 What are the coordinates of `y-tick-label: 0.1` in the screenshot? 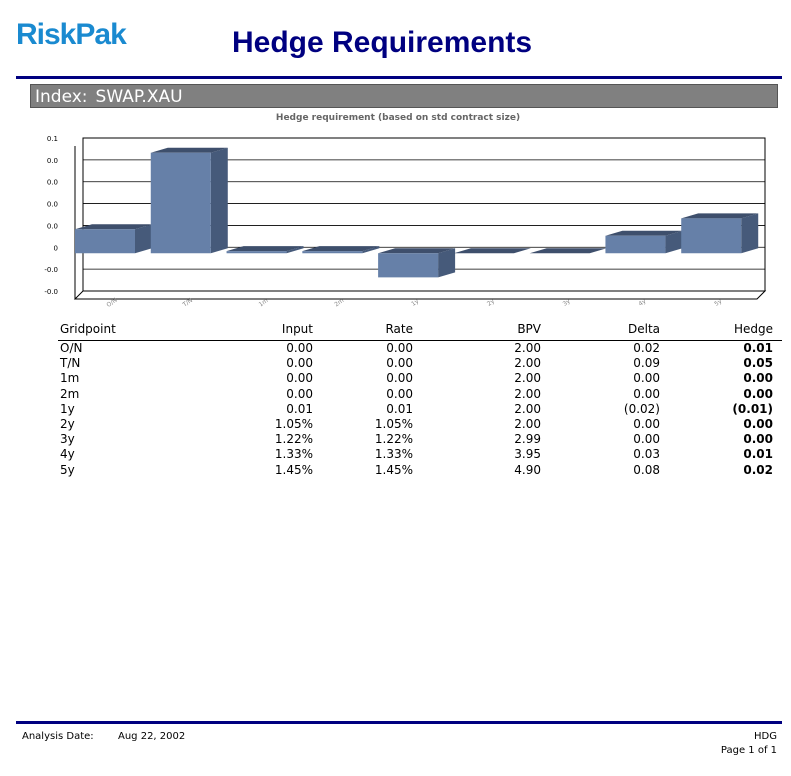 It's located at (52, 139).